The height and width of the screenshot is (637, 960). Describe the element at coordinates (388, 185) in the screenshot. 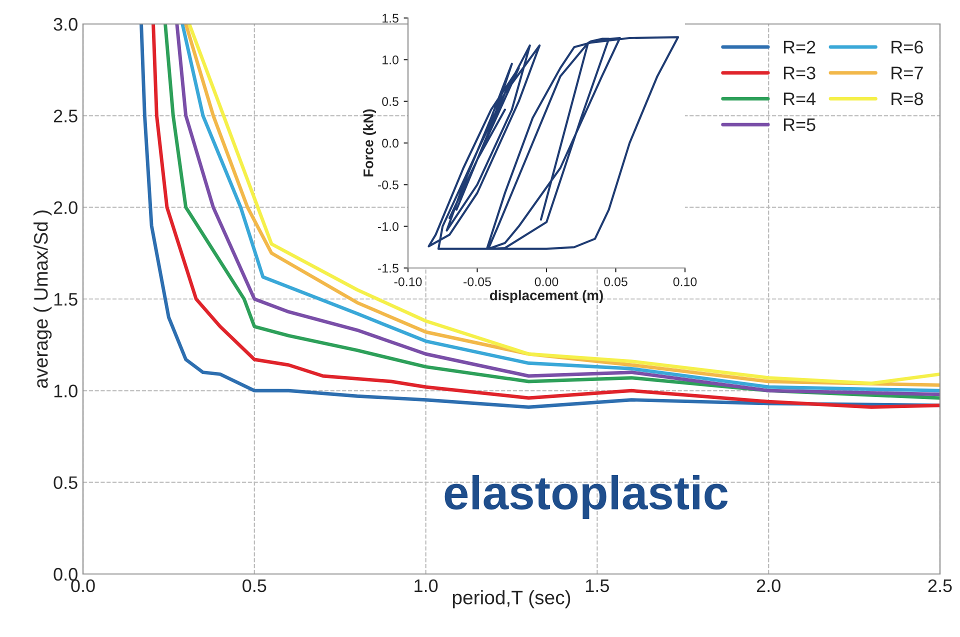

I see `y-tick-label: -0.5` at that location.